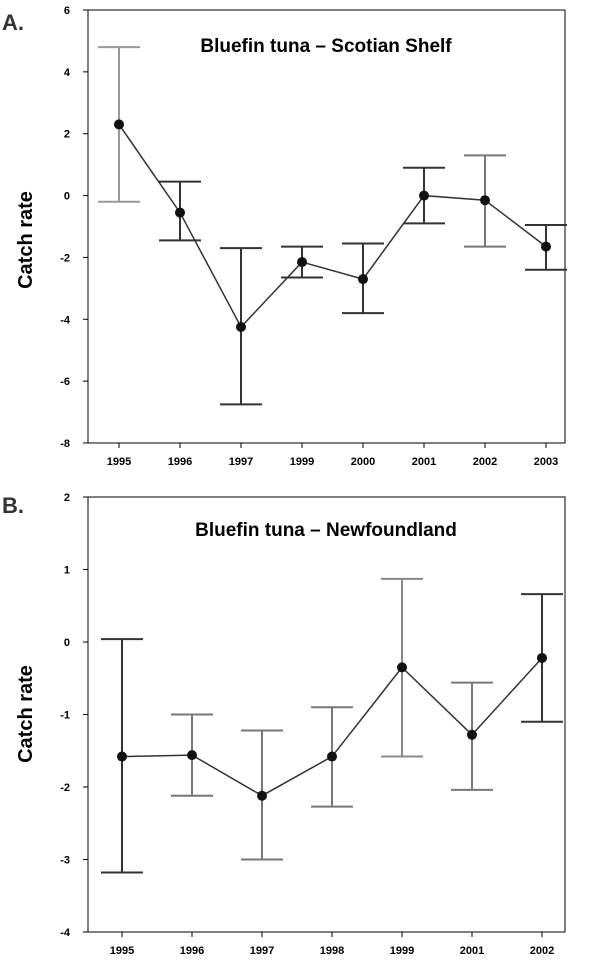  Describe the element at coordinates (26, 240) in the screenshot. I see `y-axis-label-a: Catch rate` at that location.